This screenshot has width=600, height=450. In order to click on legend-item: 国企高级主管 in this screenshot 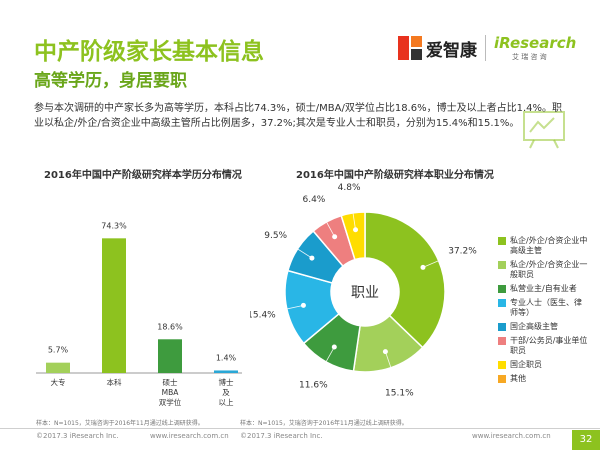, I will do `click(543, 327)`.